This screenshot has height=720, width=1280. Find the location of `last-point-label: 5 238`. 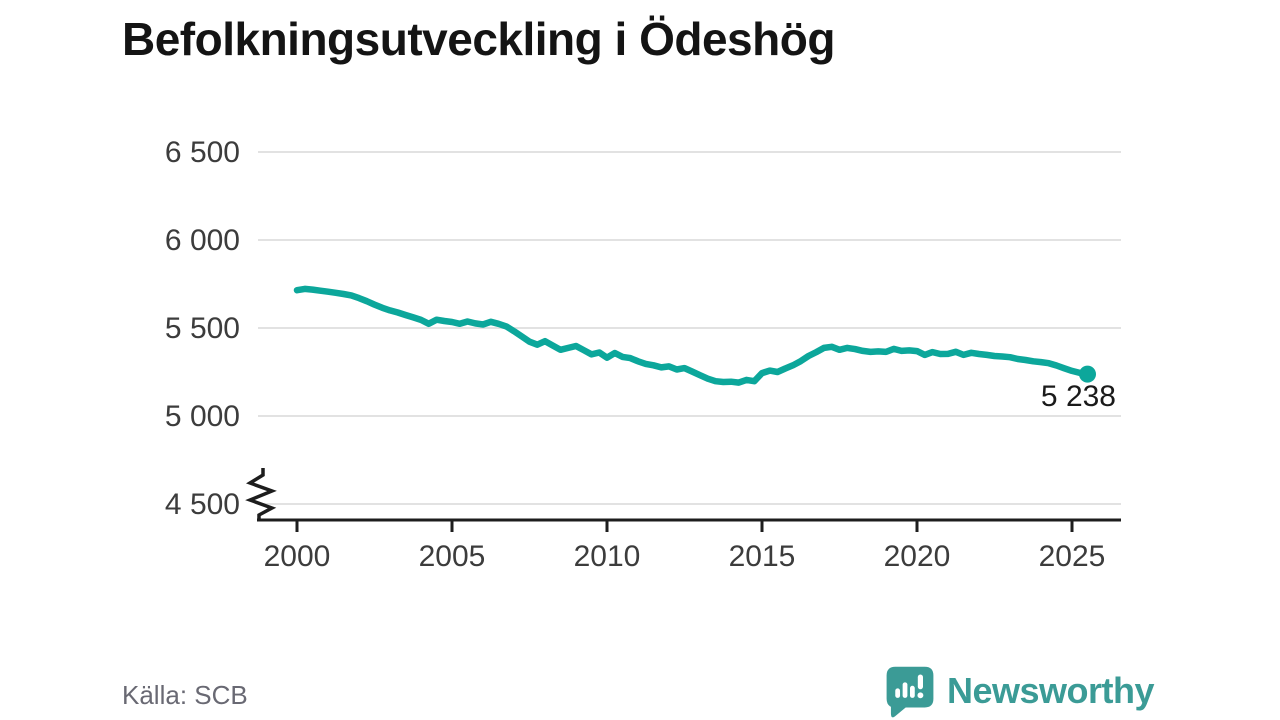

last-point-label: 5 238 is located at coordinates (1078, 396).